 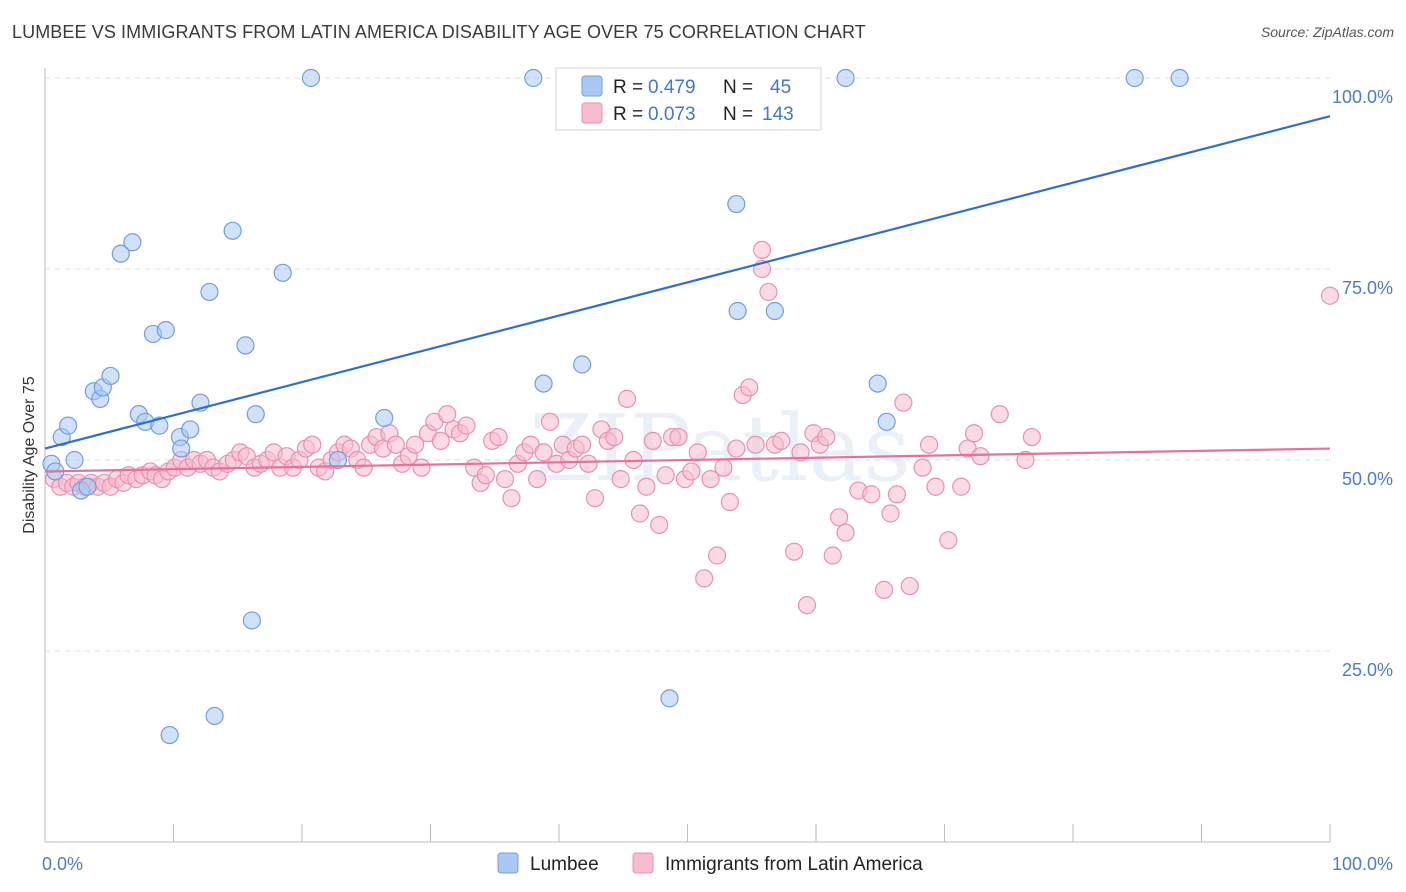 I want to click on legend-label-immigrants: Immigrants from Latin America, so click(x=794, y=864).